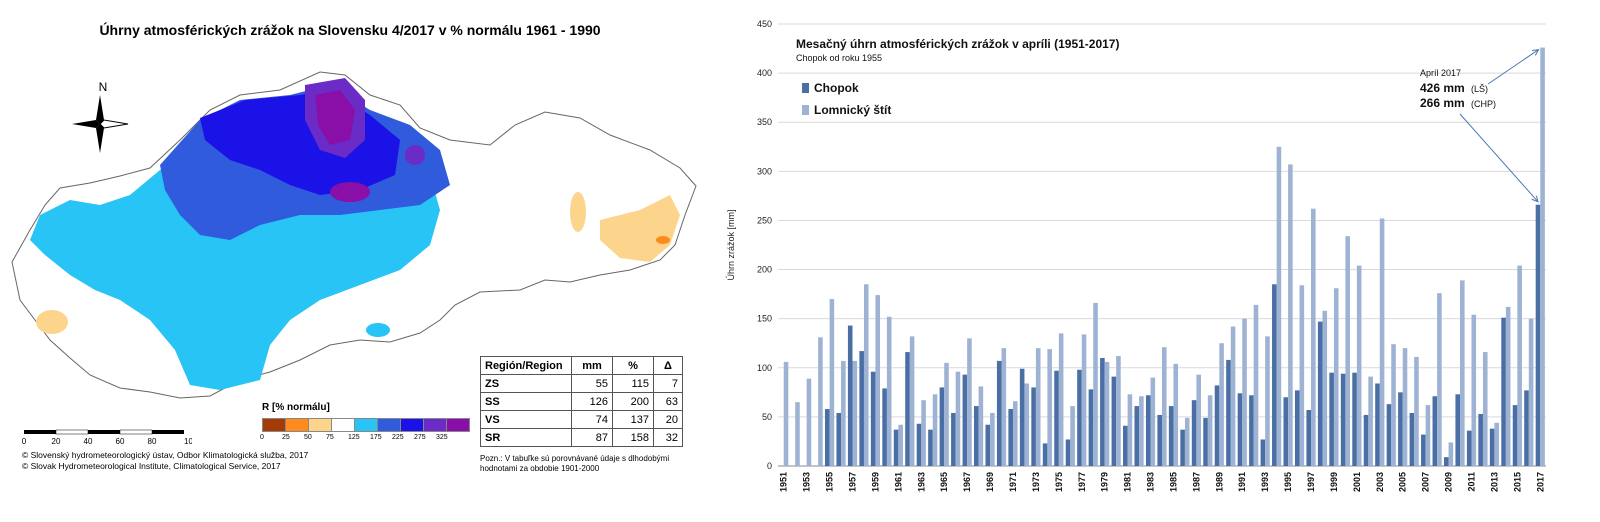 This screenshot has height=522, width=1600. I want to click on x-tick-label: 1985, so click(1173, 482).